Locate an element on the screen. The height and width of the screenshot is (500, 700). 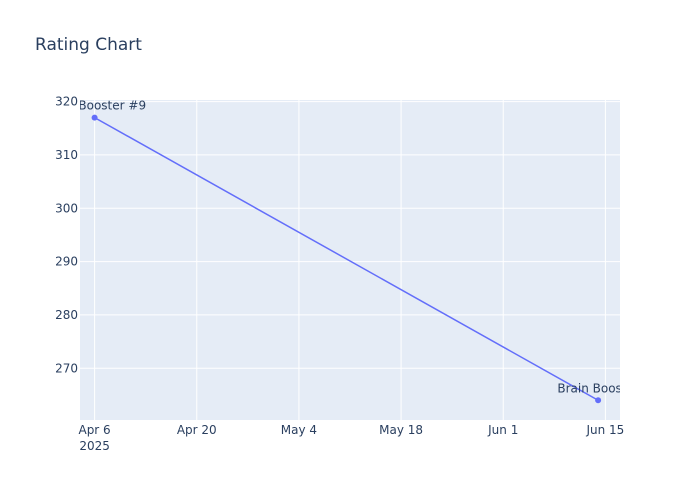
x-tick-label: May 18 is located at coordinates (401, 430).